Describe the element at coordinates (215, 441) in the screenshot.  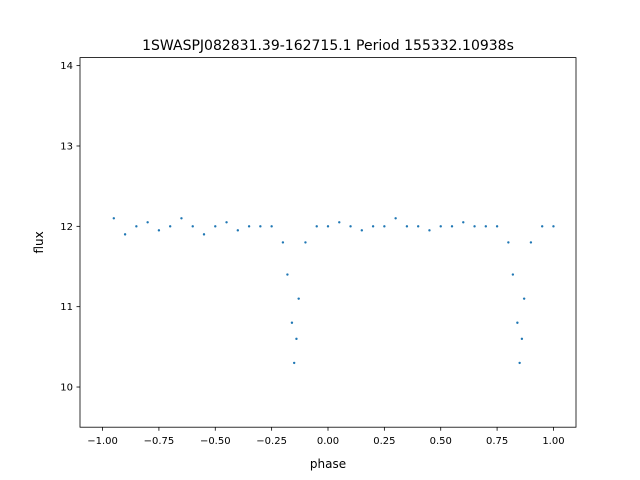
I see `x-tick-label: −0.50` at that location.